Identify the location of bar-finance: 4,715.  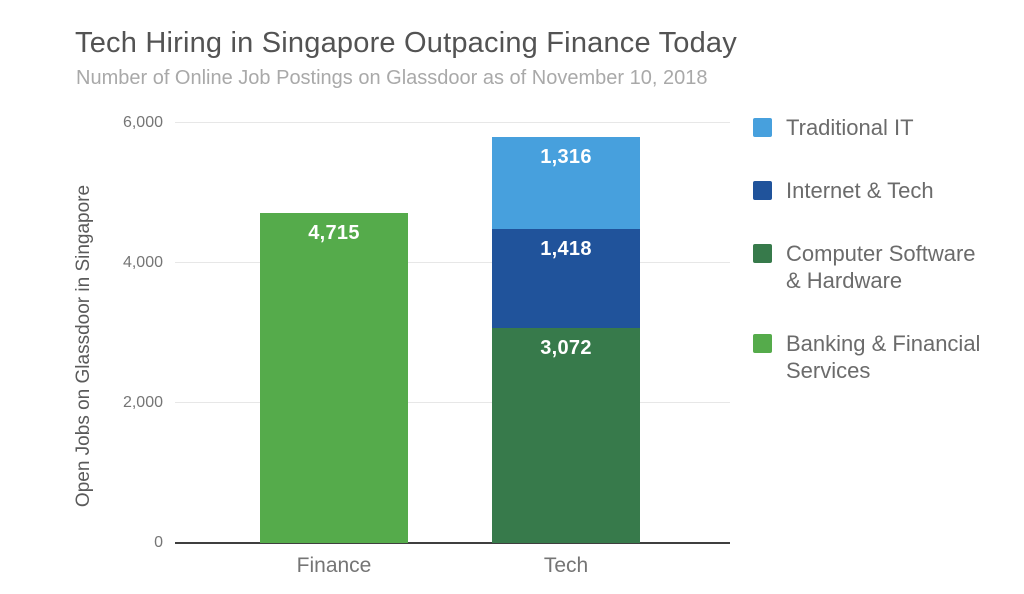
(334, 378).